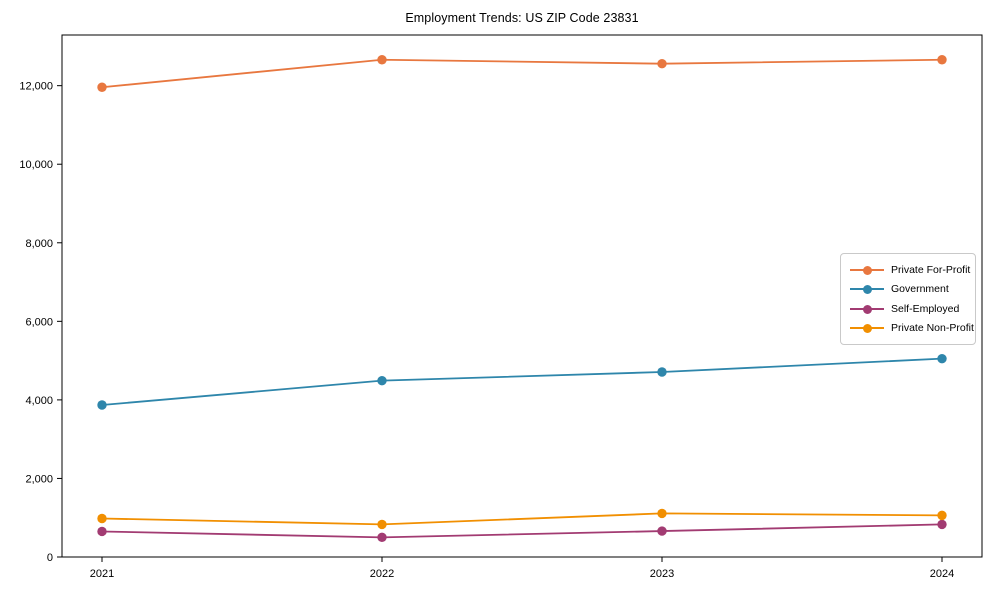 This screenshot has width=1000, height=600. What do you see at coordinates (36, 87) in the screenshot?
I see `y-tick-label: 12,000` at bounding box center [36, 87].